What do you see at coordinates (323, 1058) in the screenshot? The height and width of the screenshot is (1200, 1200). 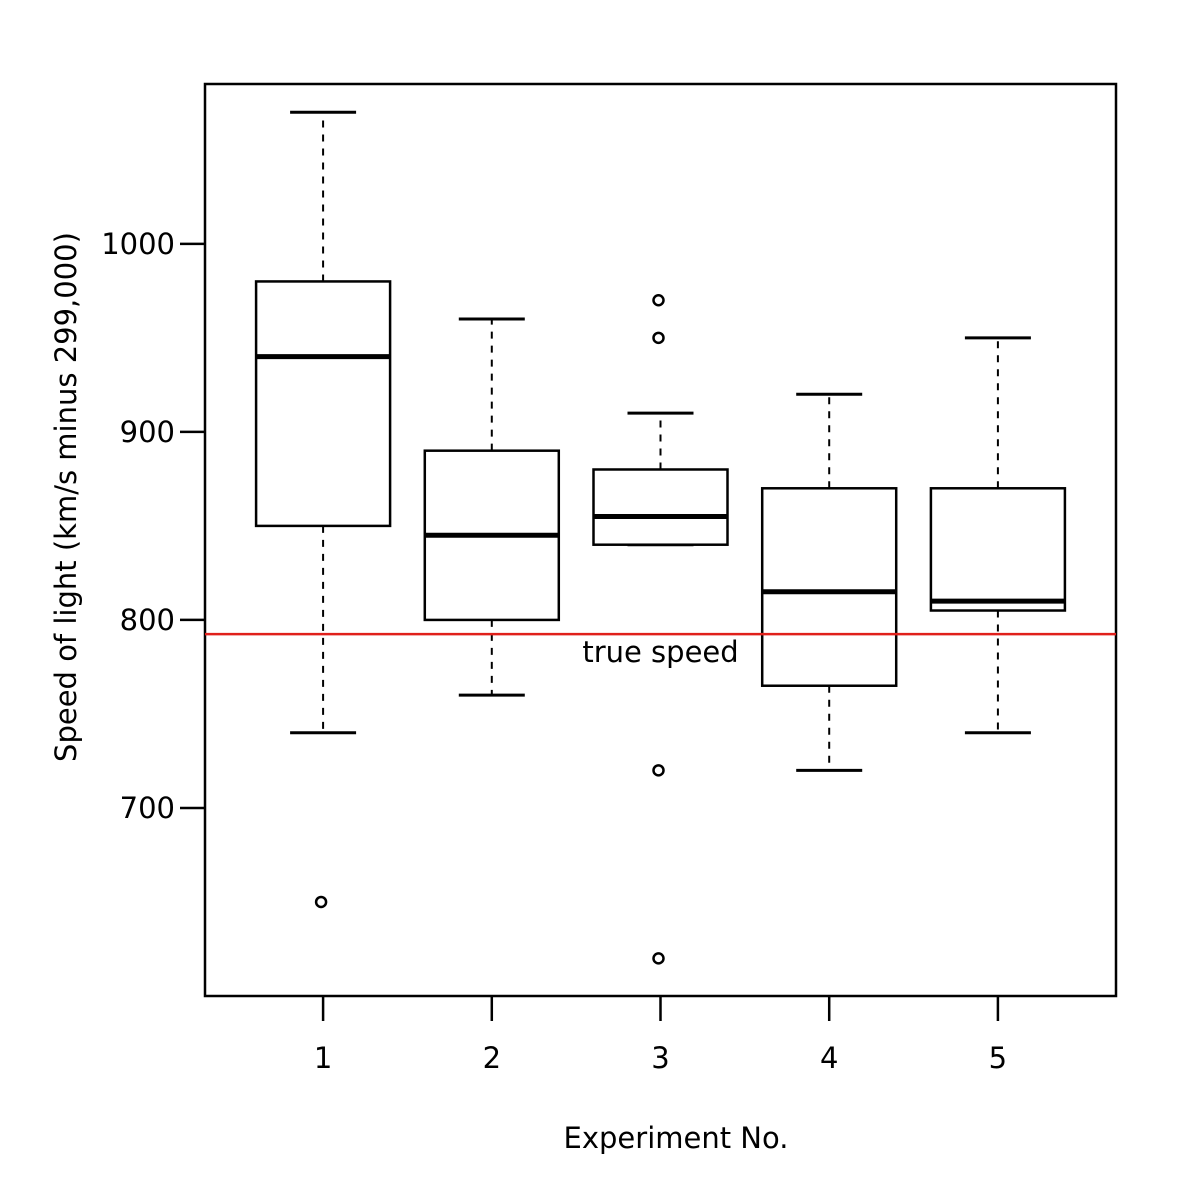 I see `x-tick-label: 1` at bounding box center [323, 1058].